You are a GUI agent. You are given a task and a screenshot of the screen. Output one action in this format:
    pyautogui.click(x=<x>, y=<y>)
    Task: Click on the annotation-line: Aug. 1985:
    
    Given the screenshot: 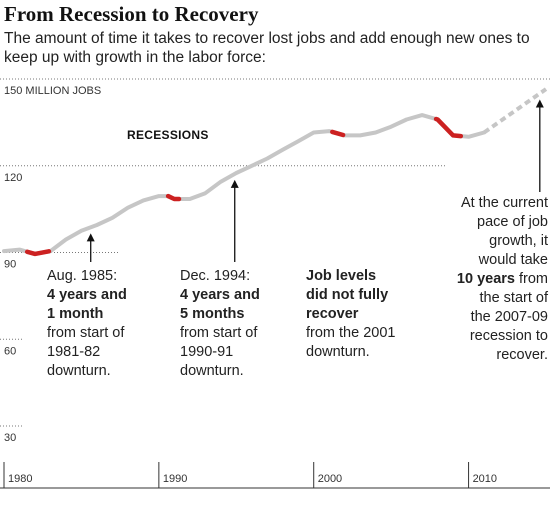 What is the action you would take?
    pyautogui.click(x=99, y=276)
    